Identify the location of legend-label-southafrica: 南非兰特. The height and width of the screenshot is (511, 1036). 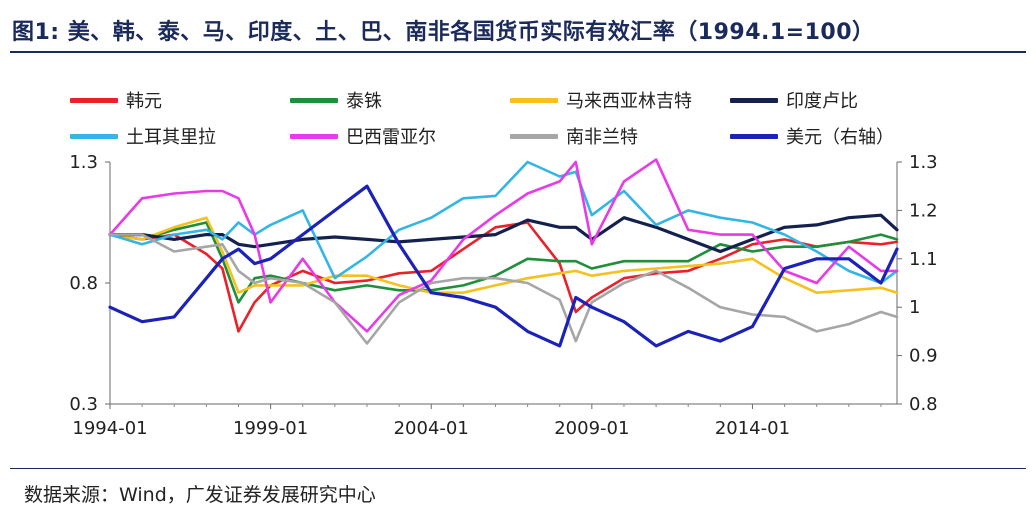
(602, 137).